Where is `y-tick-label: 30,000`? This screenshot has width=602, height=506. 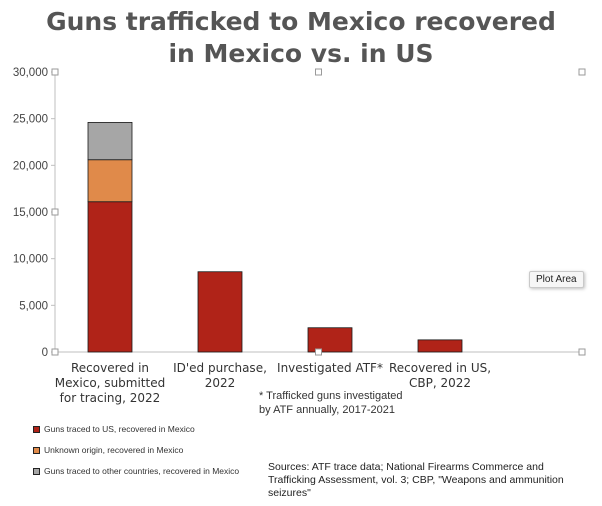 y-tick-label: 30,000 is located at coordinates (30, 73).